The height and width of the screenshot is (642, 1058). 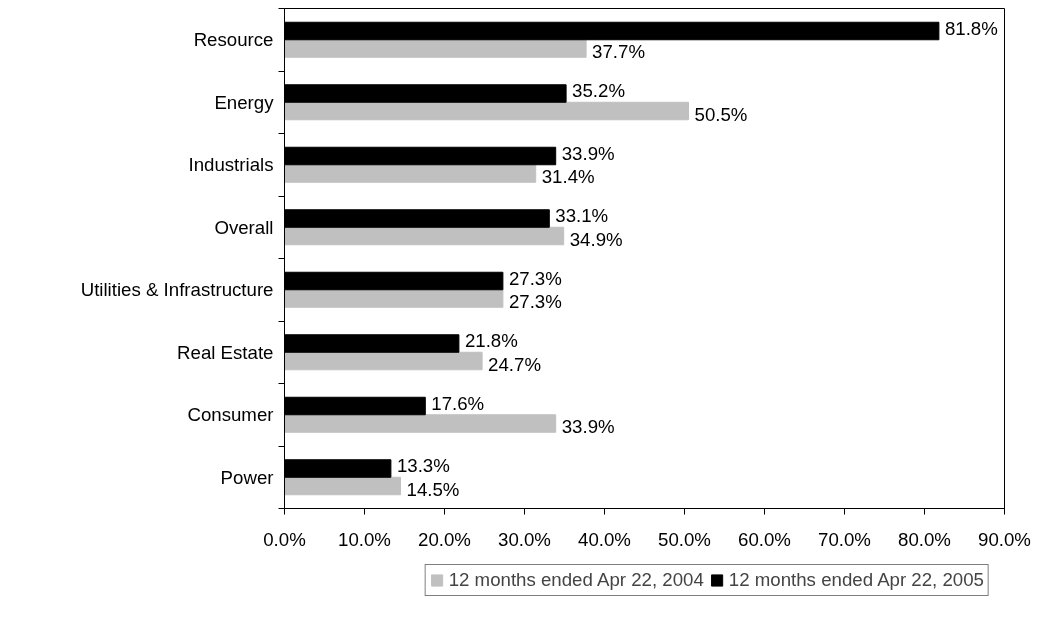 What do you see at coordinates (231, 165) in the screenshot?
I see `y-tick-label: Industrials` at bounding box center [231, 165].